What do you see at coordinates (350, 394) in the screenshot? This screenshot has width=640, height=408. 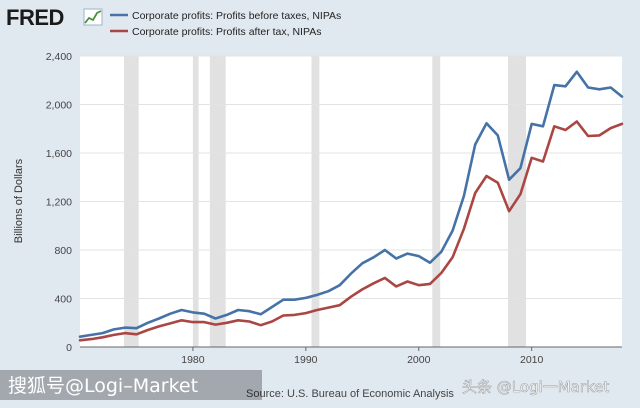 I see `source-note: Source: U.S. Bureau of Economic Analysis` at bounding box center [350, 394].